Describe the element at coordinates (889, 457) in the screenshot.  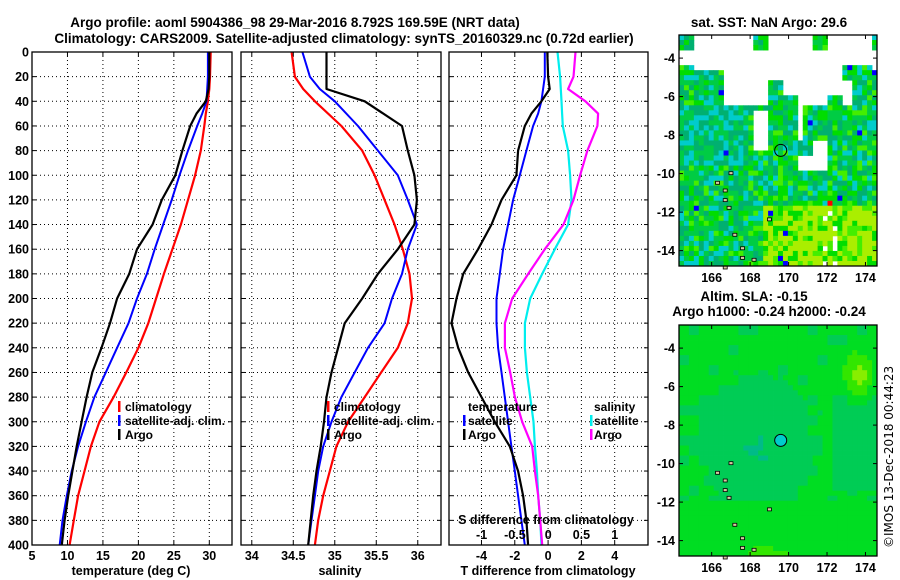
I see `imos-credit: ©IMOS 13-Dec-2018 00:44:23` at that location.